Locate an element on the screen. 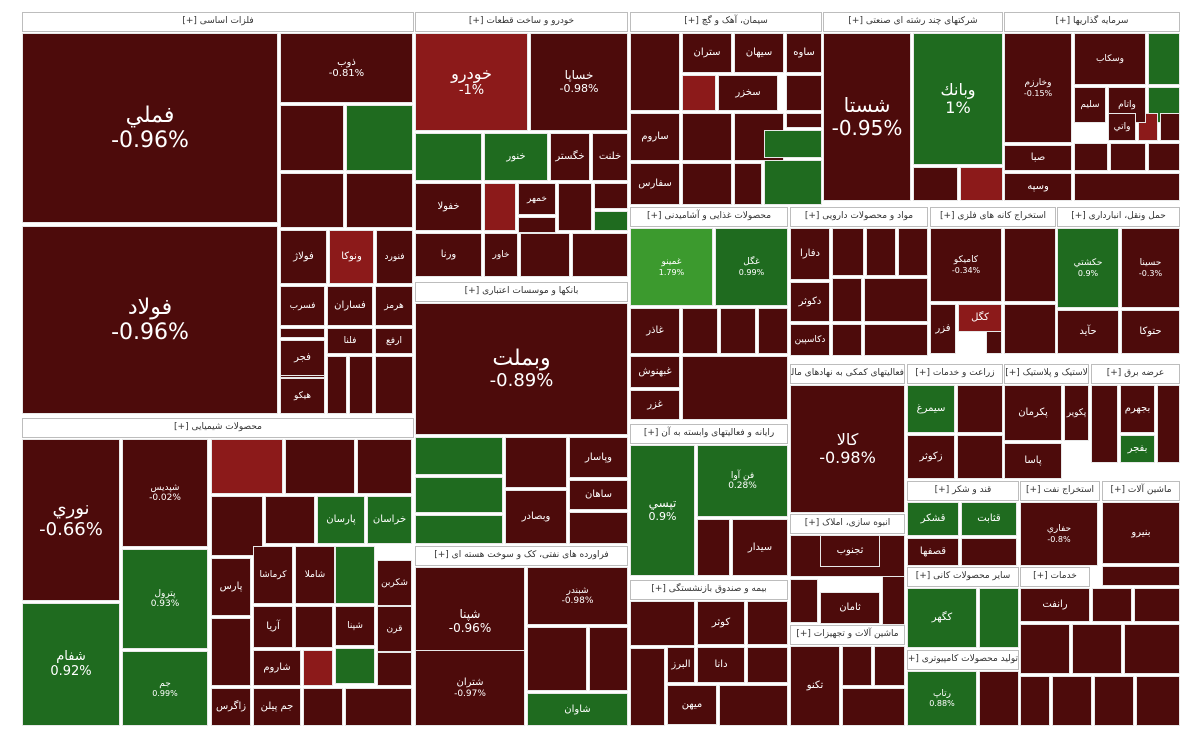  stock-tile: قشكر is located at coordinates (933, 519).